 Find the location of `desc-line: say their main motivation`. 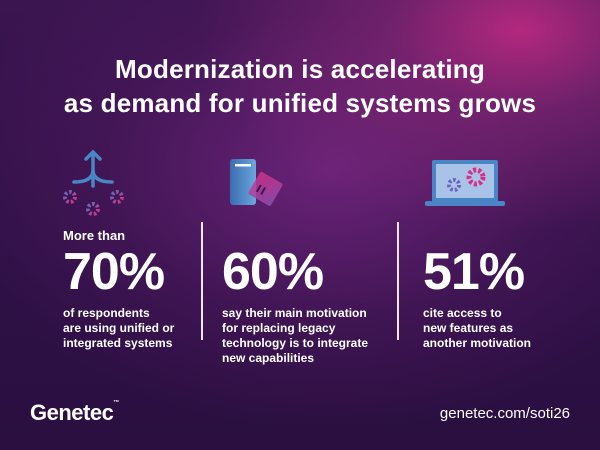

desc-line: say their main motivation is located at coordinates (294, 313).